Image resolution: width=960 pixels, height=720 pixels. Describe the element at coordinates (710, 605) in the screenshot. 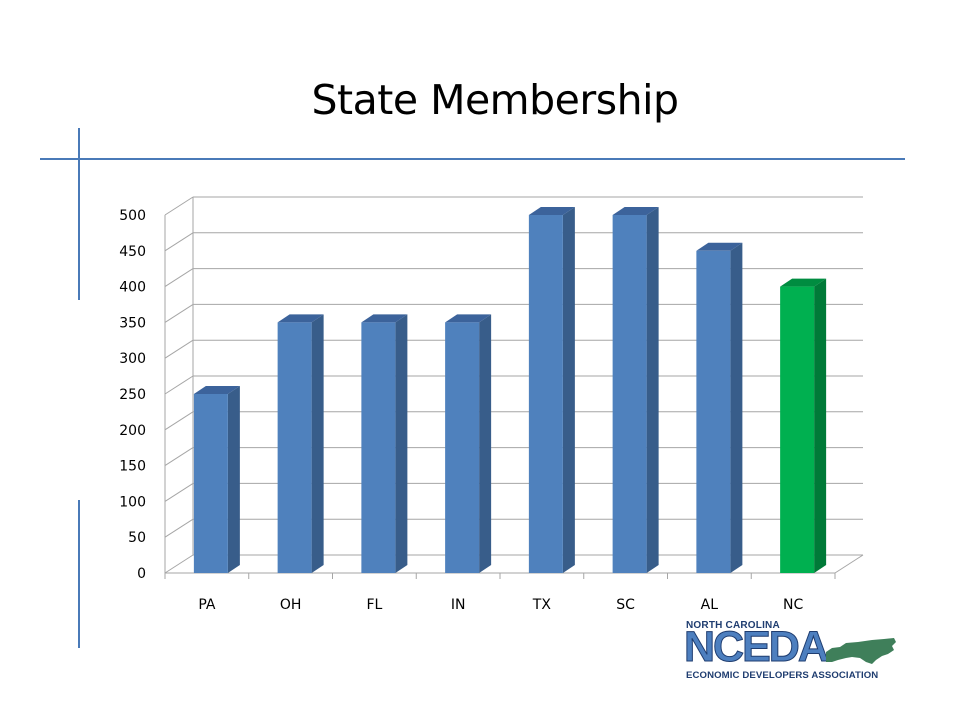

I see `x-tick-label: AL` at that location.